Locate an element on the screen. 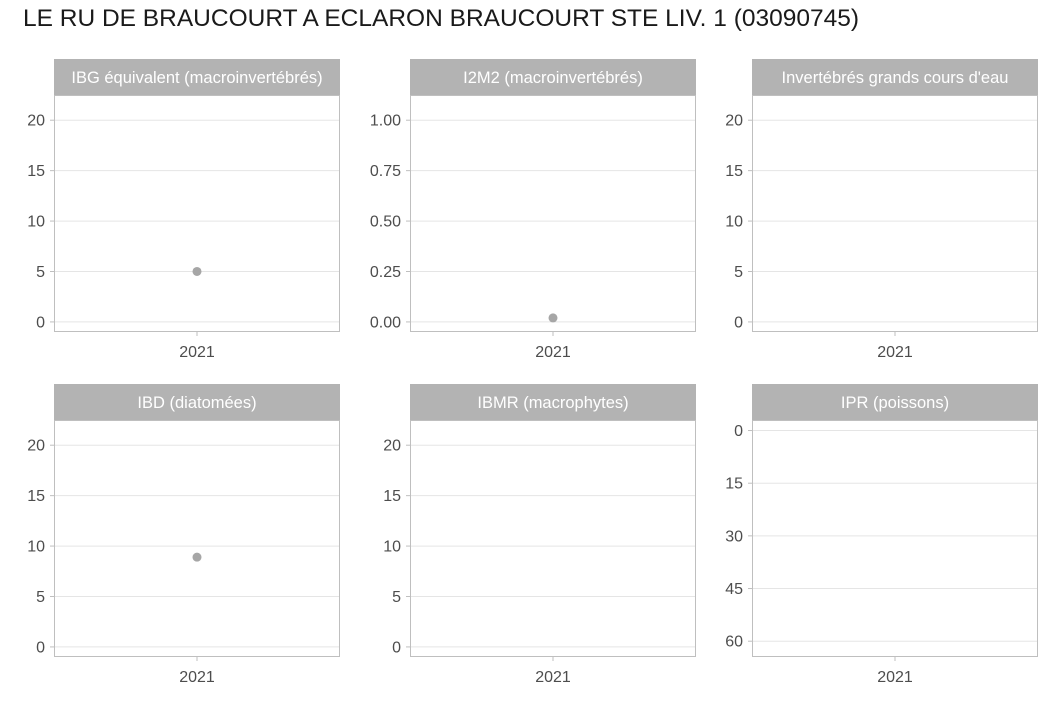 The image size is (1062, 708). facet-strip-label: IBD (diatomées) is located at coordinates (196, 403).